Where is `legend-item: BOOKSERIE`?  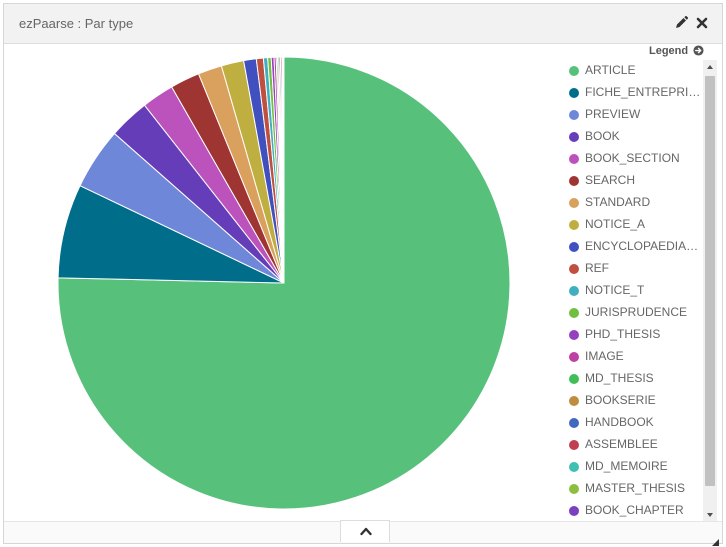
legend-item: BOOKSERIE is located at coordinates (632, 401).